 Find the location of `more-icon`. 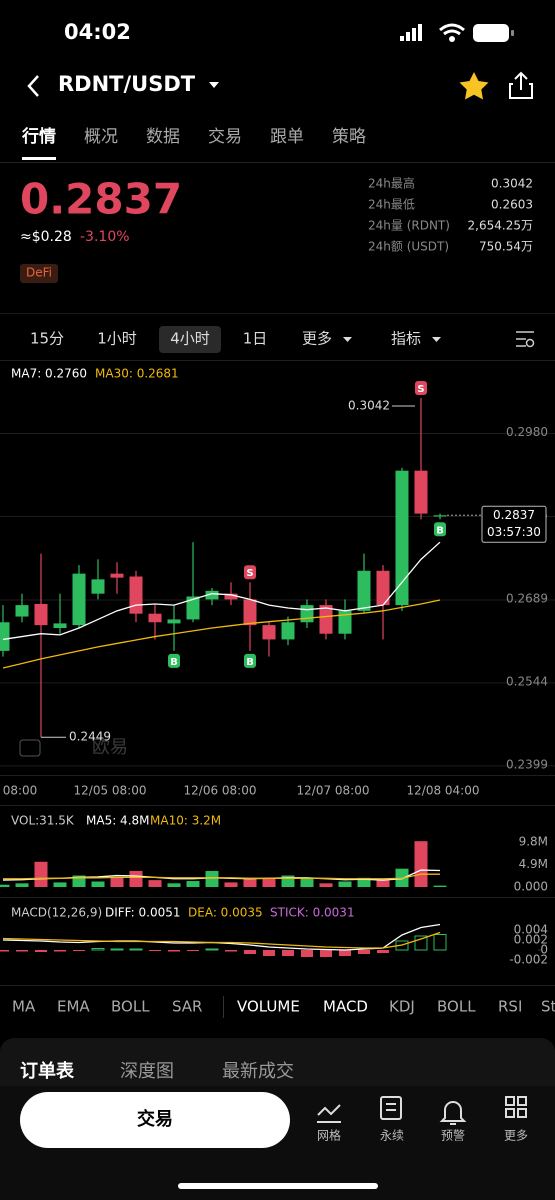

more-icon is located at coordinates (516, 1107).